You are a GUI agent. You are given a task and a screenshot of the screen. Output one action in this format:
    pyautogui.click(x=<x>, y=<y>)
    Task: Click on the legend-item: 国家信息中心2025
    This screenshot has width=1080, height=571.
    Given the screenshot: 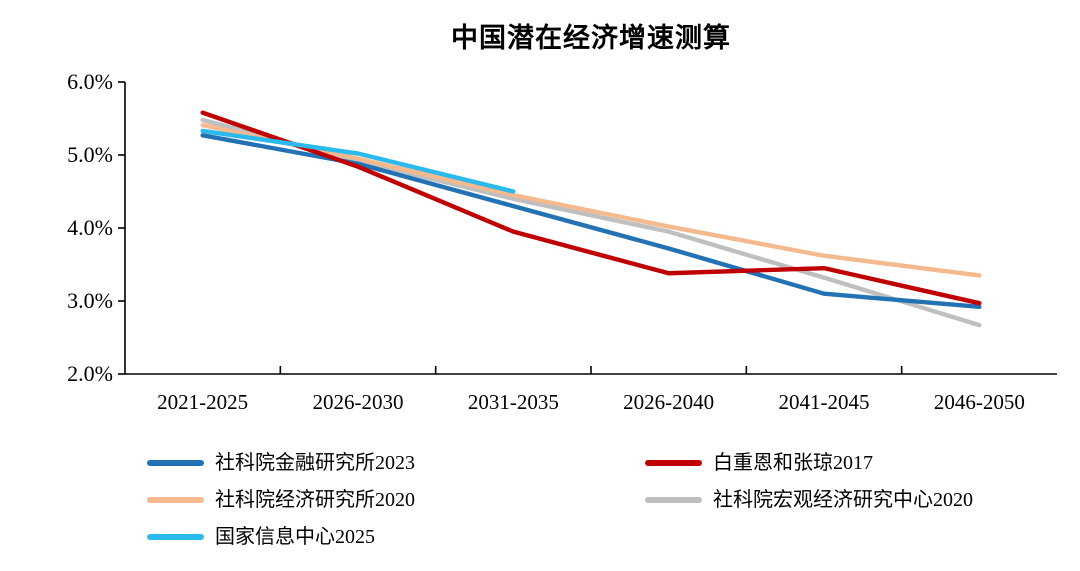 What is the action you would take?
    pyautogui.click(x=261, y=537)
    